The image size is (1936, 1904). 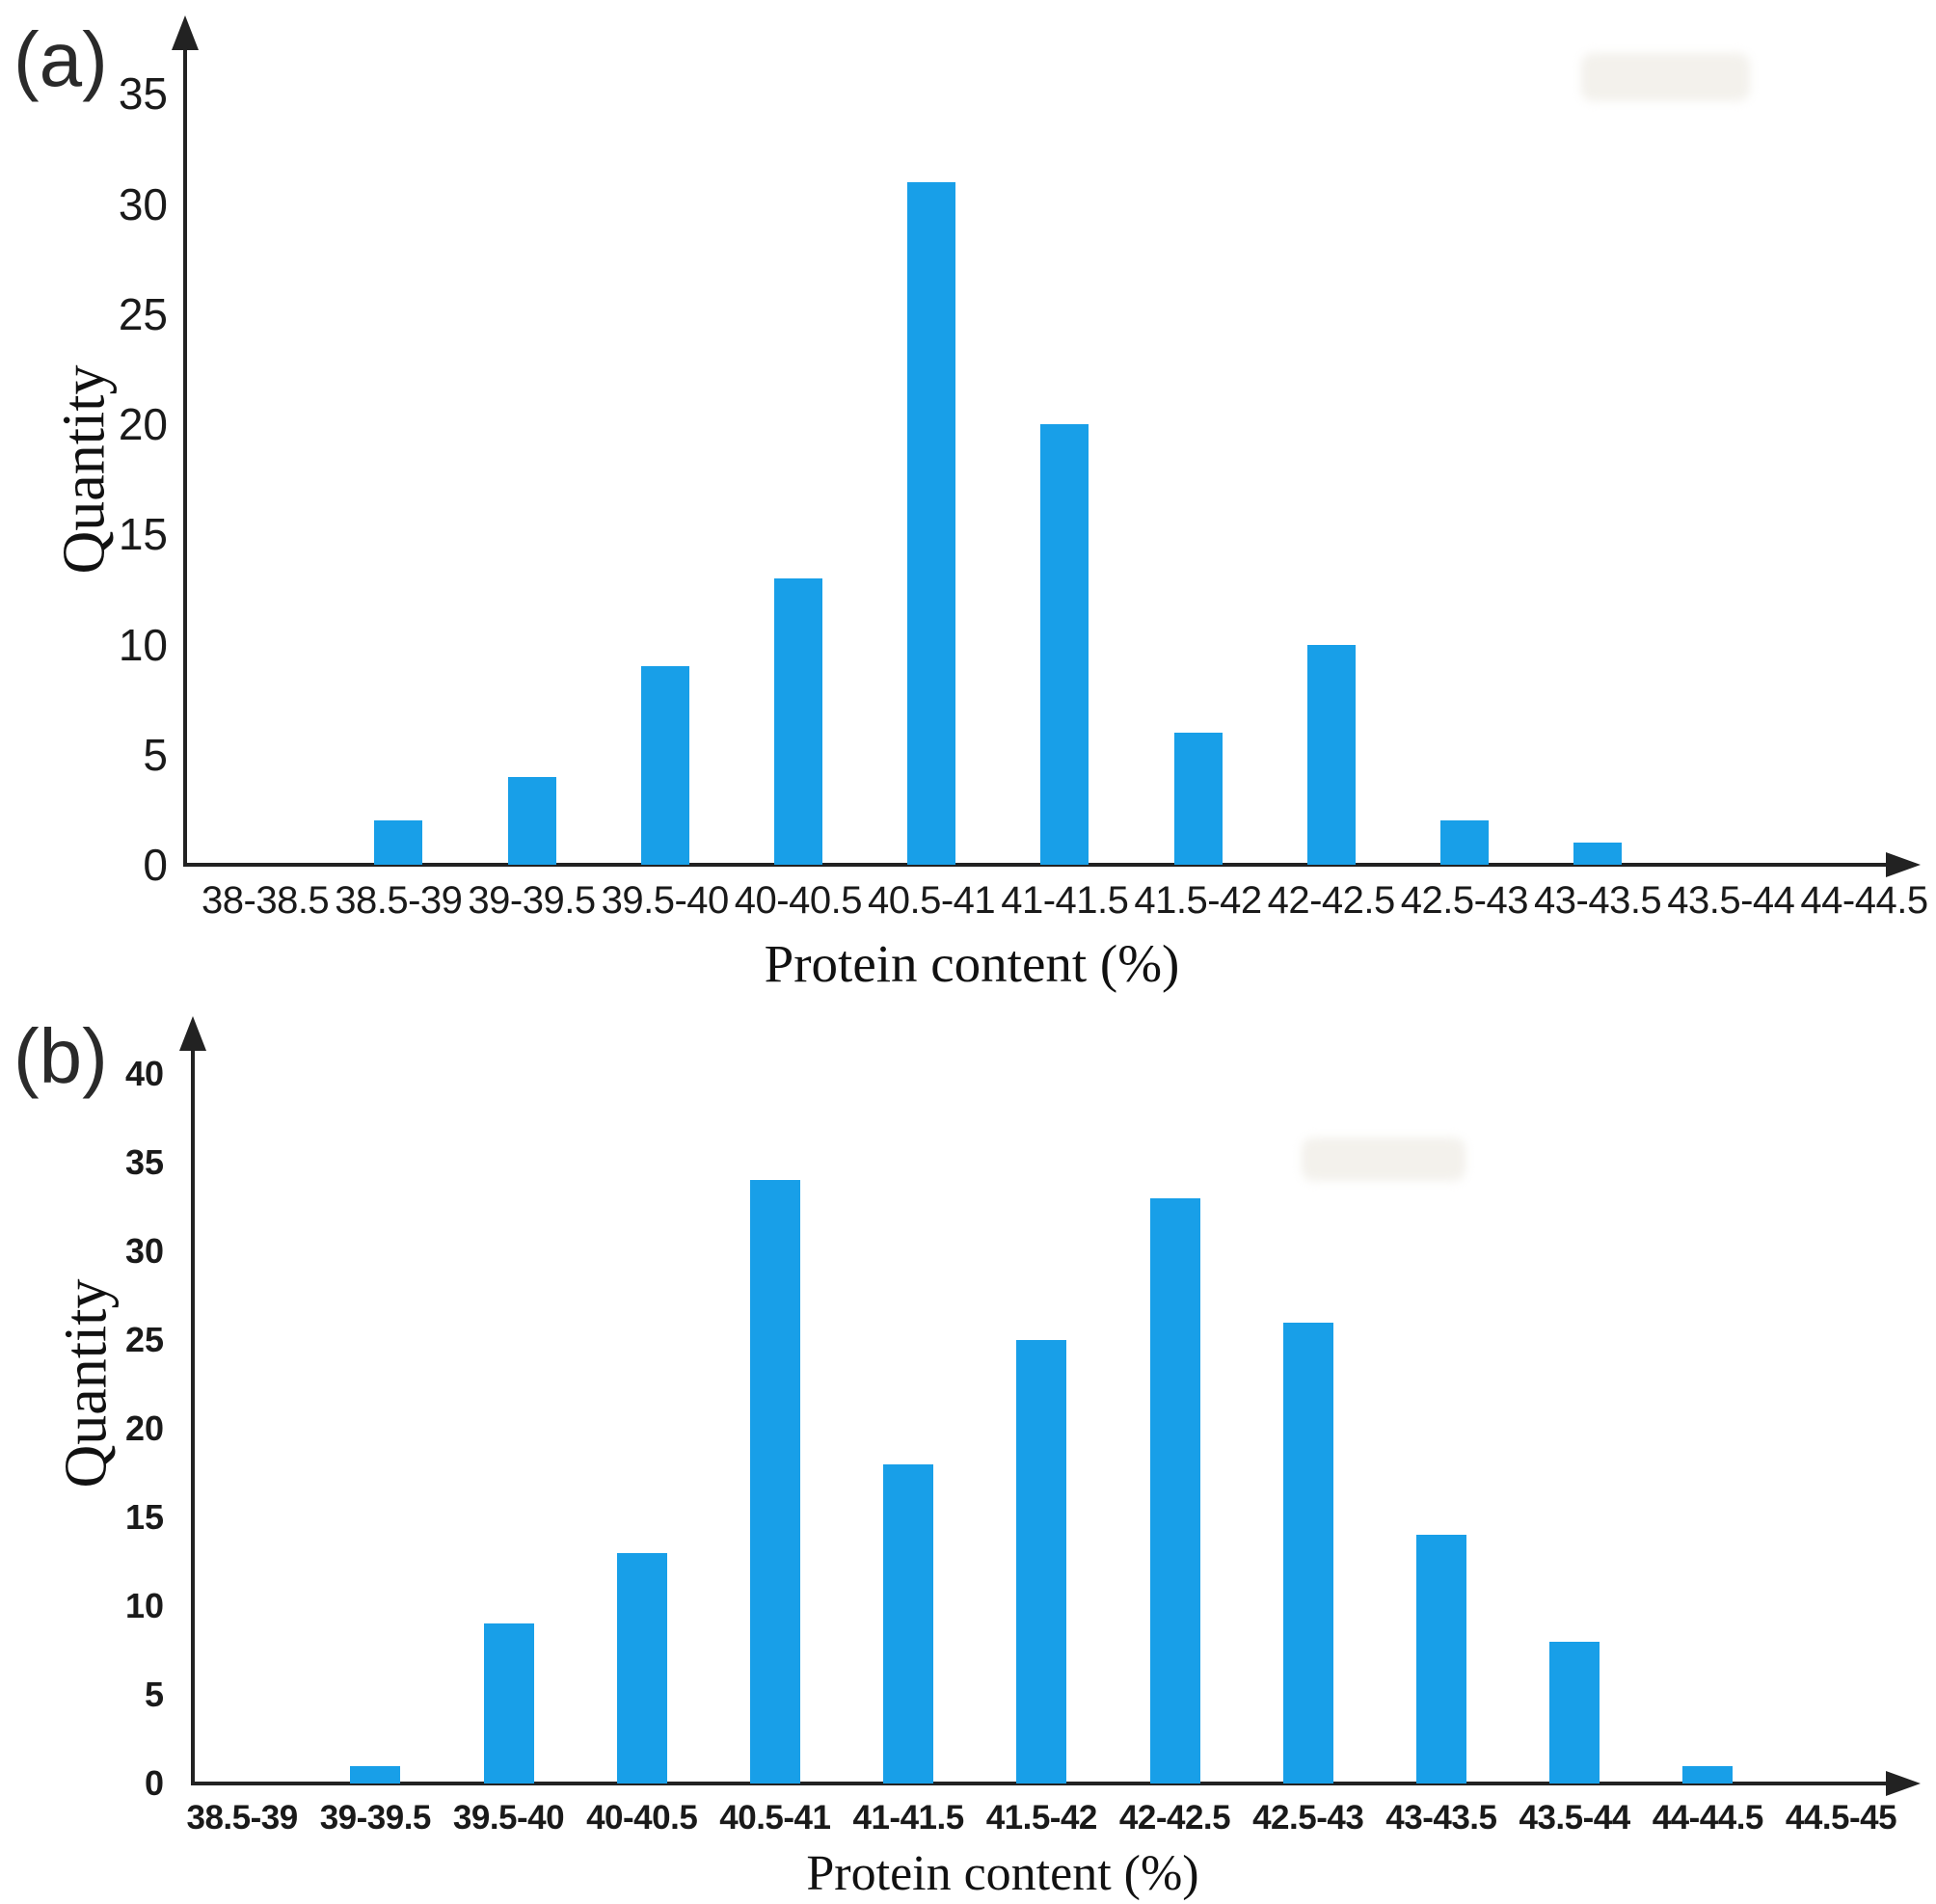 I want to click on bar-43.5-44, so click(x=1574, y=1712).